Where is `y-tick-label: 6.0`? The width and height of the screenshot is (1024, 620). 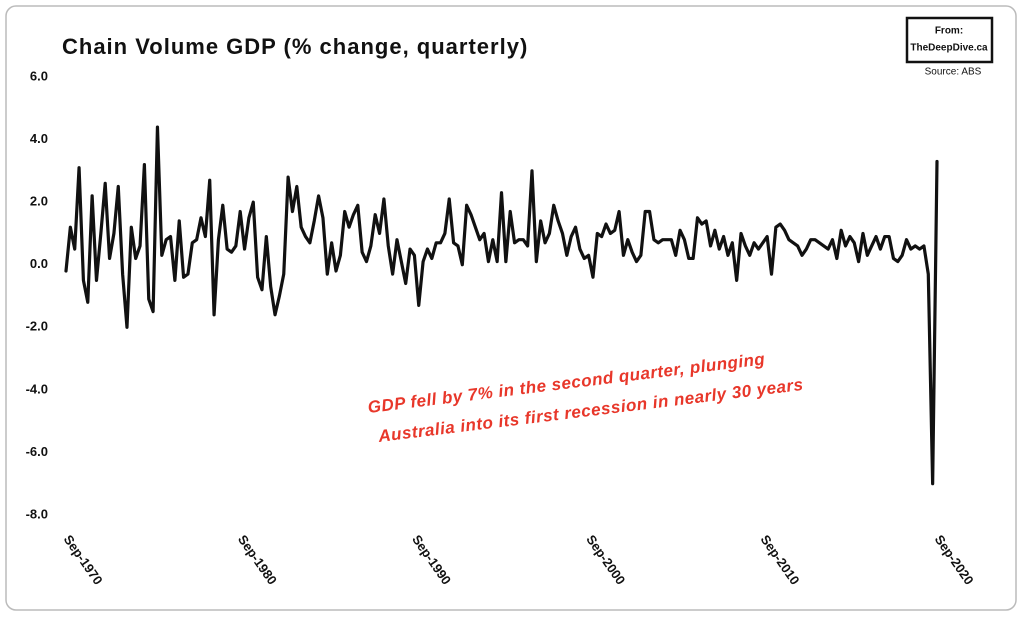 y-tick-label: 6.0 is located at coordinates (39, 75).